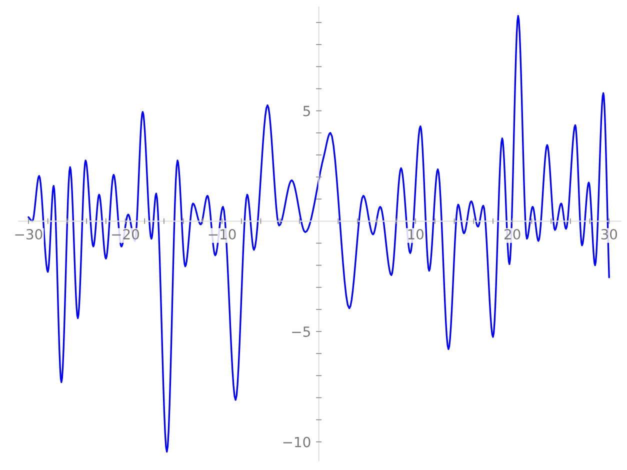  What do you see at coordinates (306, 111) in the screenshot?
I see `y-tick-label: 5` at bounding box center [306, 111].